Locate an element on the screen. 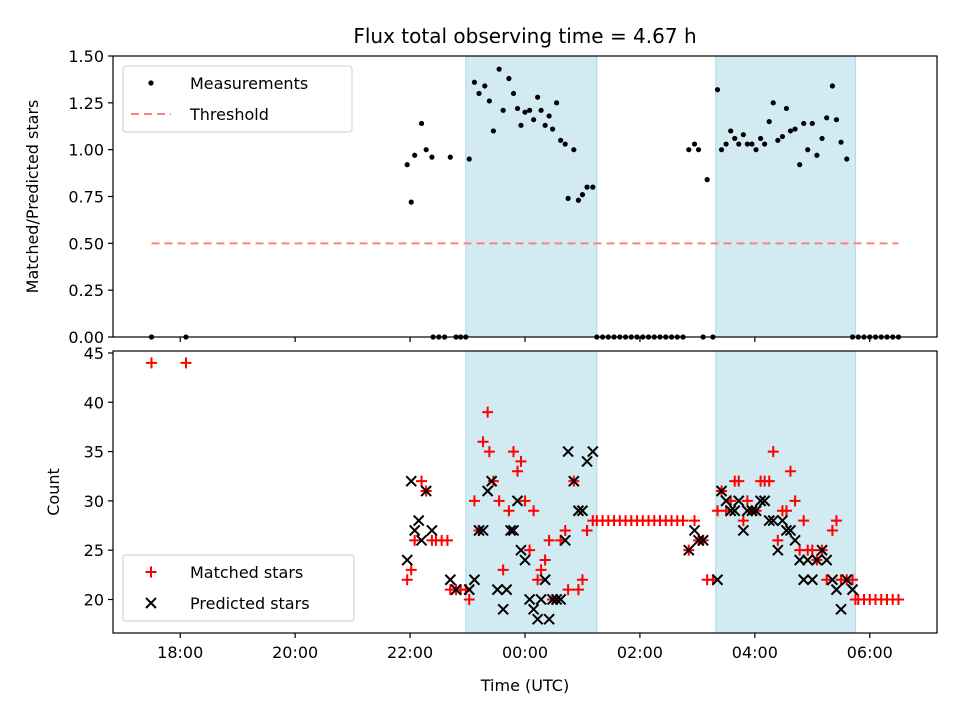  legend-label: Predicted stars is located at coordinates (250, 603).